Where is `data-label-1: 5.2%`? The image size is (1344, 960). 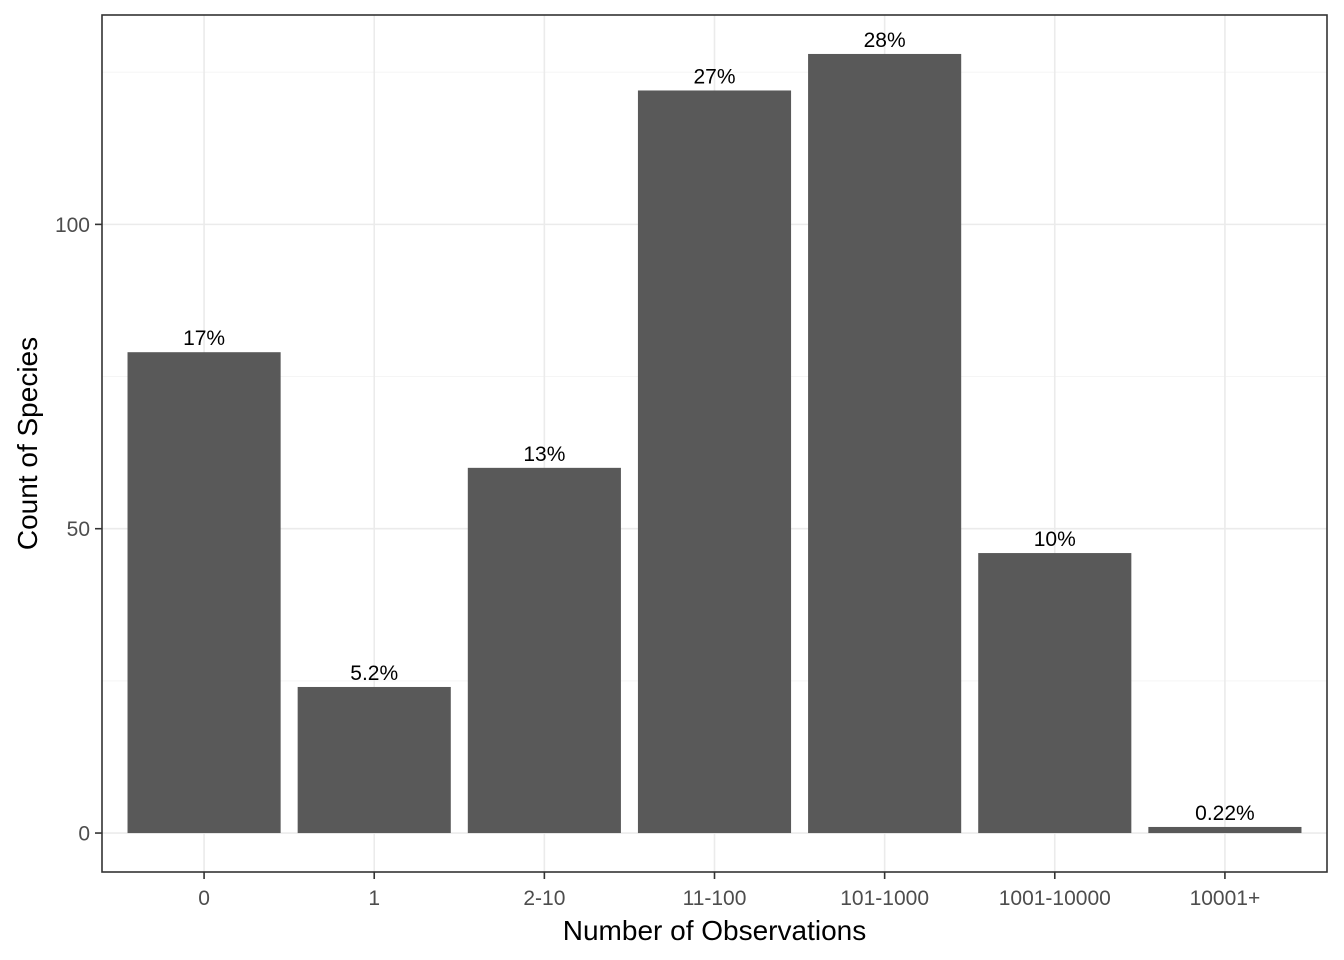
data-label-1: 5.2% is located at coordinates (374, 673).